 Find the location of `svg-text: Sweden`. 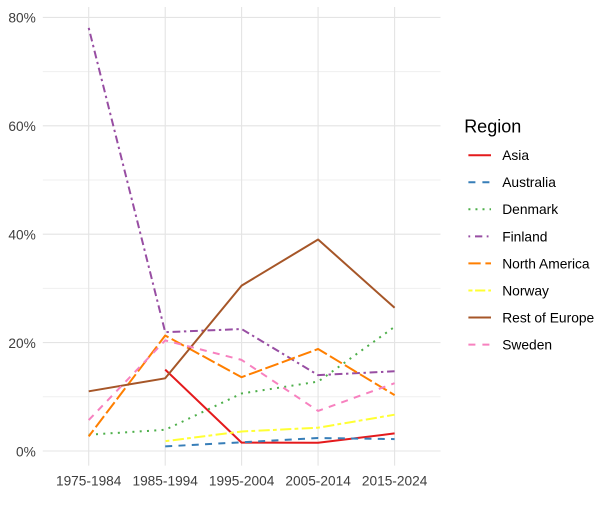

svg-text: Sweden is located at coordinates (527, 345).